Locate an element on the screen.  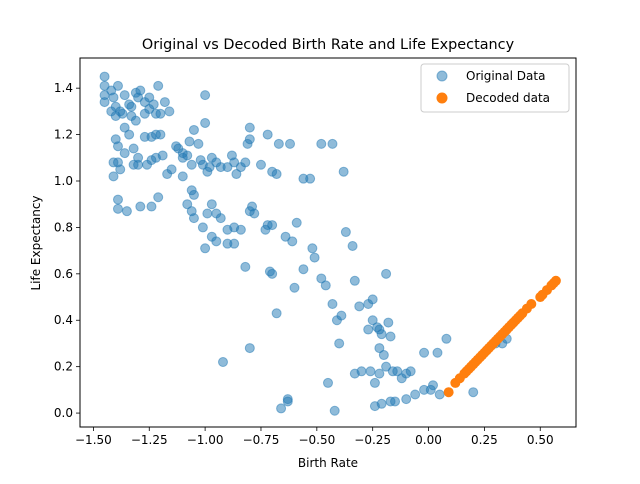
x-tick-label: −1.00 is located at coordinates (205, 440).